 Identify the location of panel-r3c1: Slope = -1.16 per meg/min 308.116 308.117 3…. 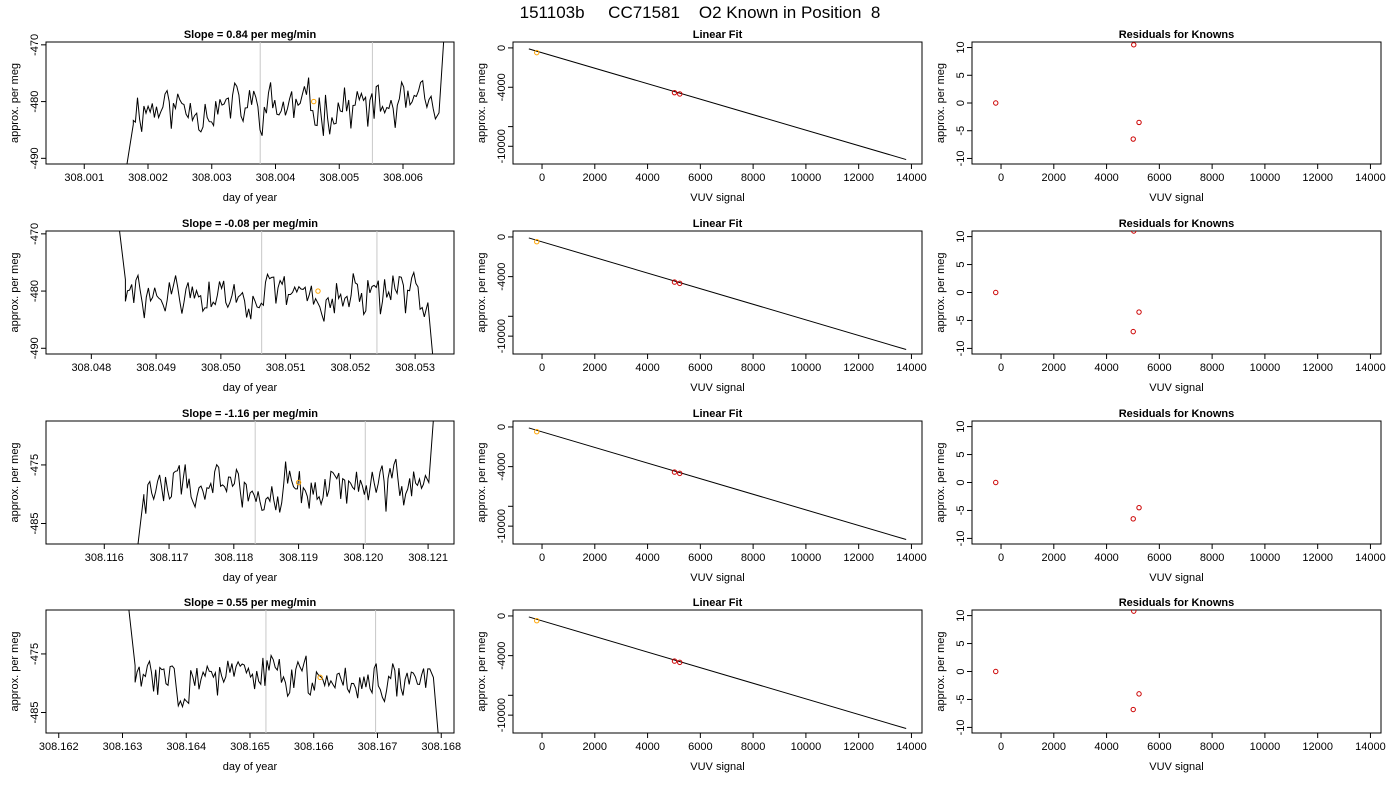
(232, 496).